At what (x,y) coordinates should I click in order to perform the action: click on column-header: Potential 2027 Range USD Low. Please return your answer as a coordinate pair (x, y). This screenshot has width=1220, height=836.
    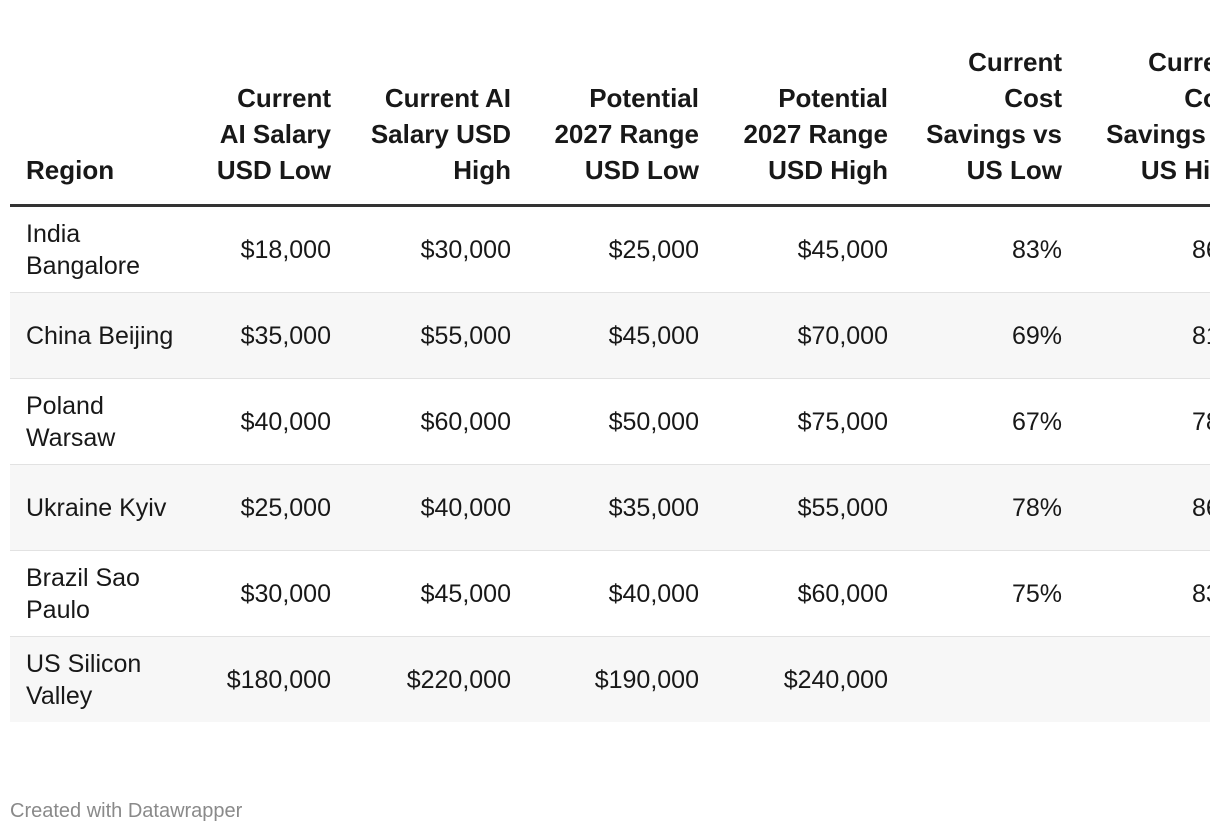
    Looking at the image, I should click on (621, 125).